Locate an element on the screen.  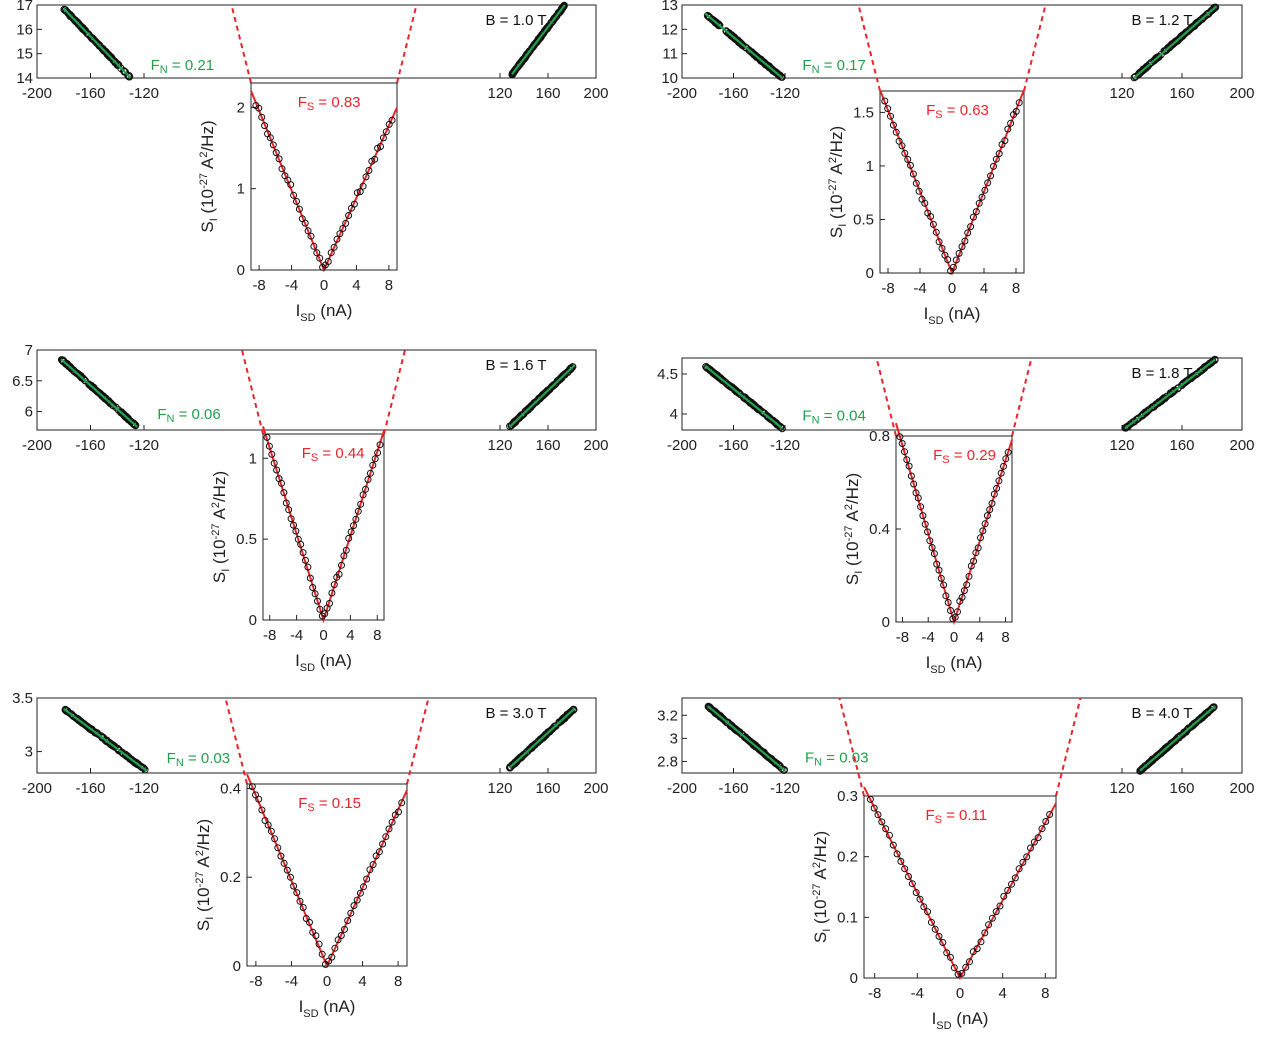
inset-y-tick-label: 2 is located at coordinates (241, 107).